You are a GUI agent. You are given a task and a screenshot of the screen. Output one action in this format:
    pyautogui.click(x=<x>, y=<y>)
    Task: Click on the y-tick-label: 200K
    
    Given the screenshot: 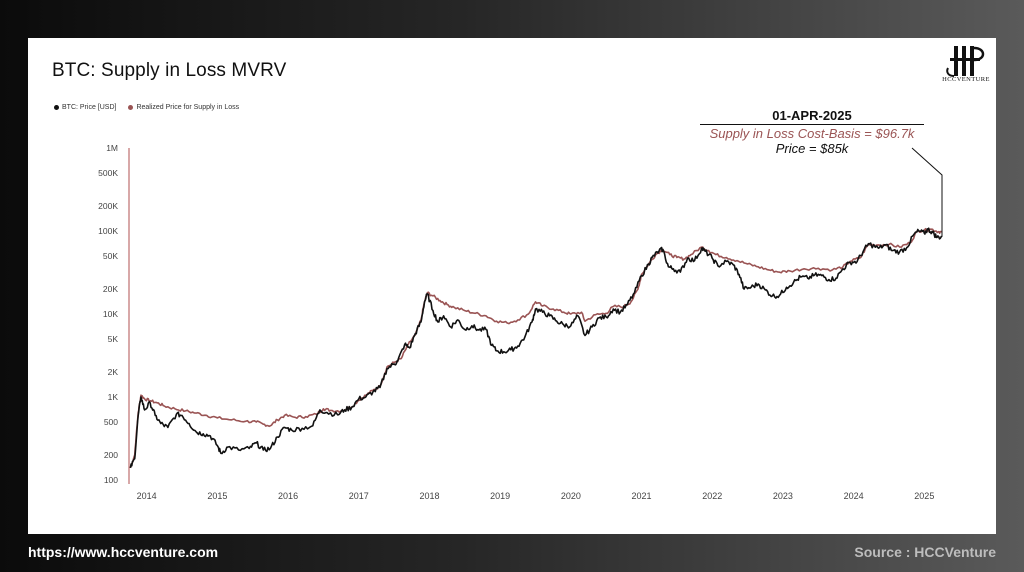 What is the action you would take?
    pyautogui.click(x=108, y=206)
    